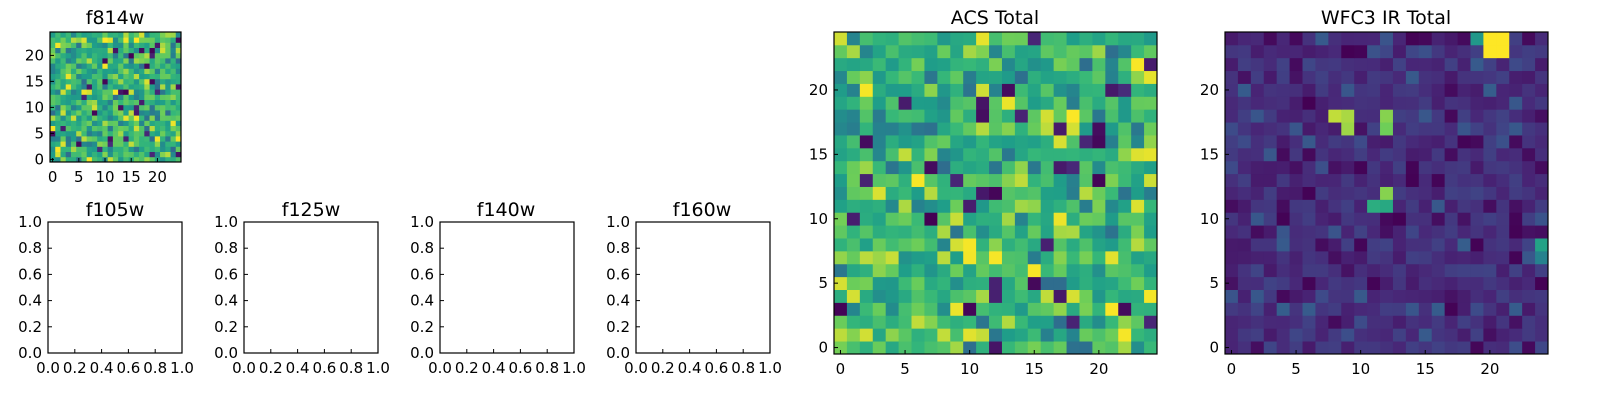 Image resolution: width=1600 pixels, height=400 pixels. I want to click on x-tick-label: 15, so click(1034, 369).